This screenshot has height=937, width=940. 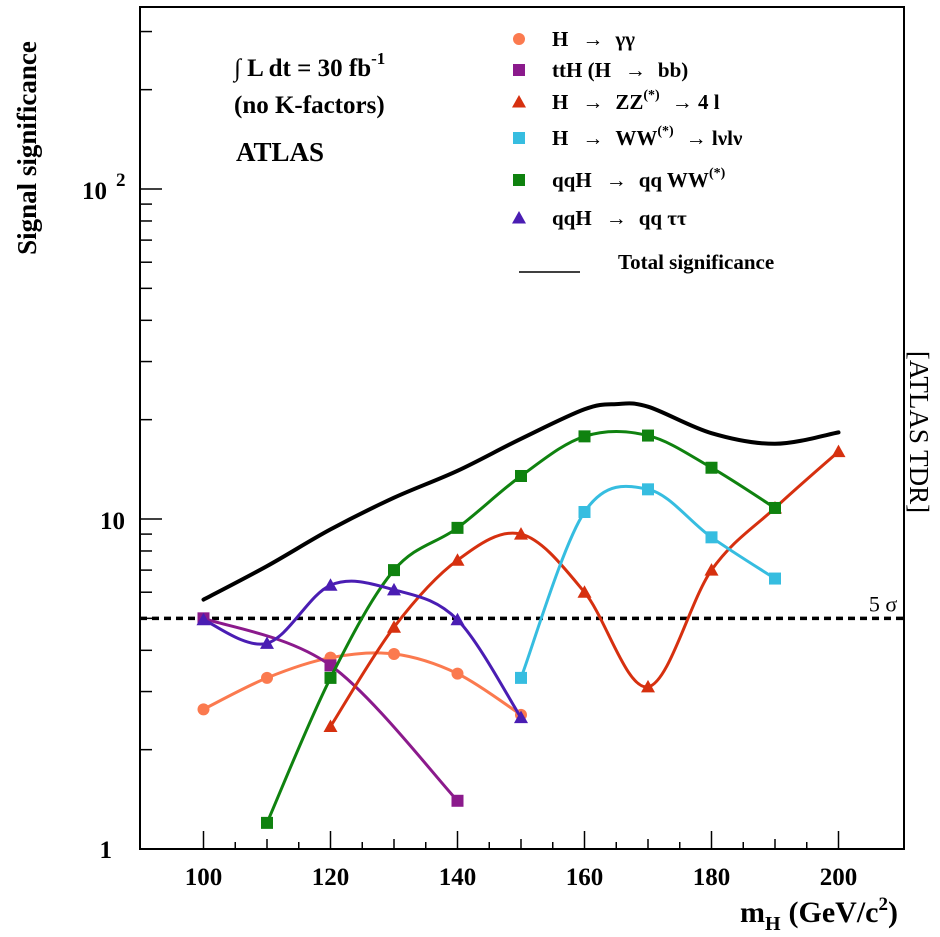 I want to click on legend-label: qqH → qq WW(*), so click(x=639, y=179).